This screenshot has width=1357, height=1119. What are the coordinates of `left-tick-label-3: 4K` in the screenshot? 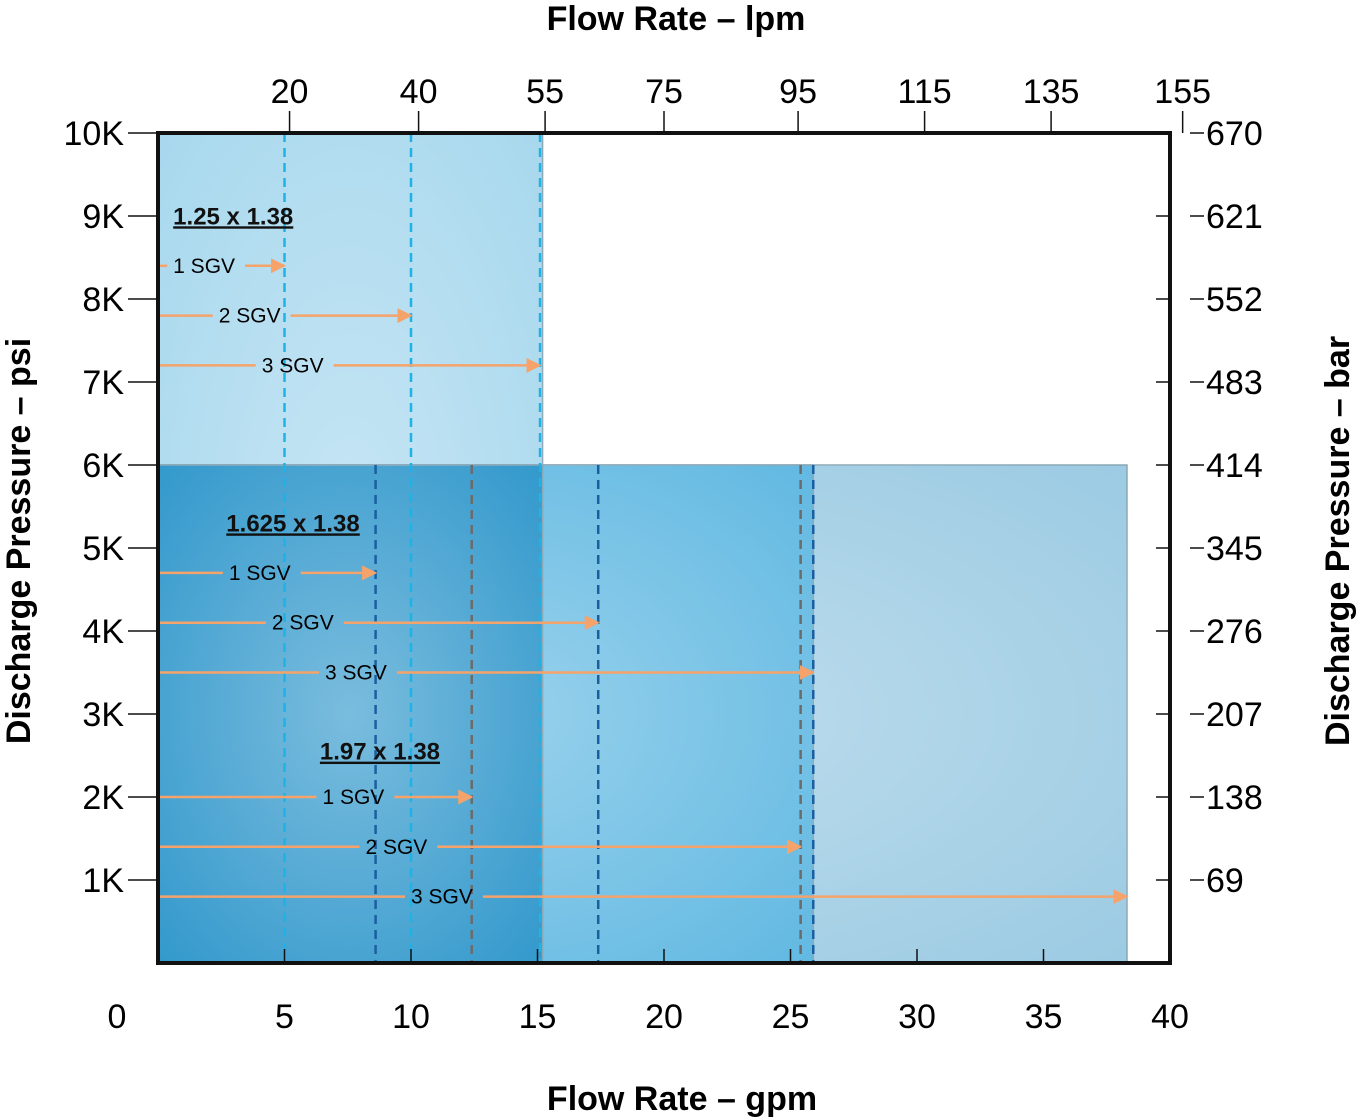 It's located at (103, 632).